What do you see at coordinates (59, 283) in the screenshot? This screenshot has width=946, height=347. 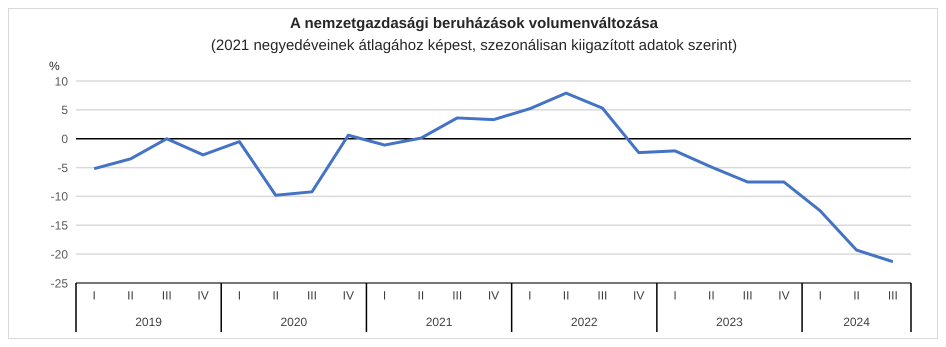 I see `y-tick-label: -25` at bounding box center [59, 283].